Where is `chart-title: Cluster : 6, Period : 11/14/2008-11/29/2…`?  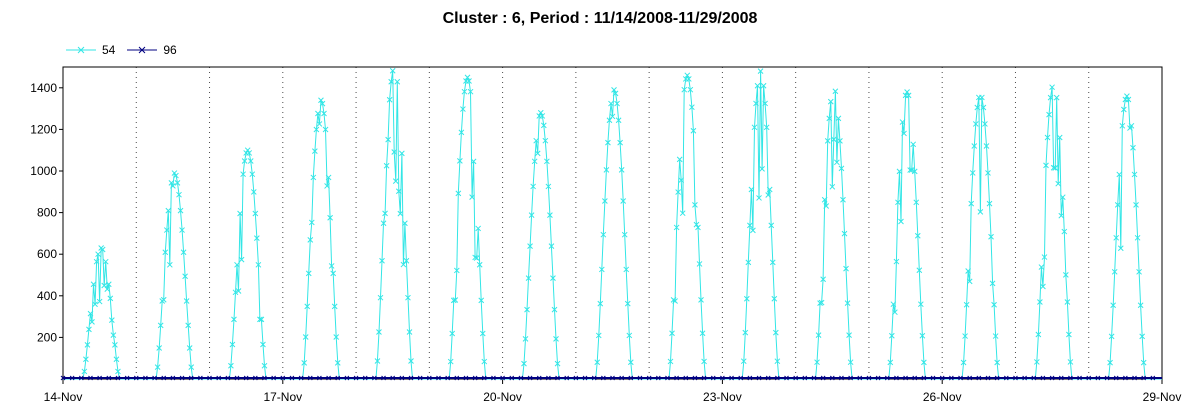
chart-title: Cluster : 6, Period : 11/14/2008-11/29/2… is located at coordinates (600, 18).